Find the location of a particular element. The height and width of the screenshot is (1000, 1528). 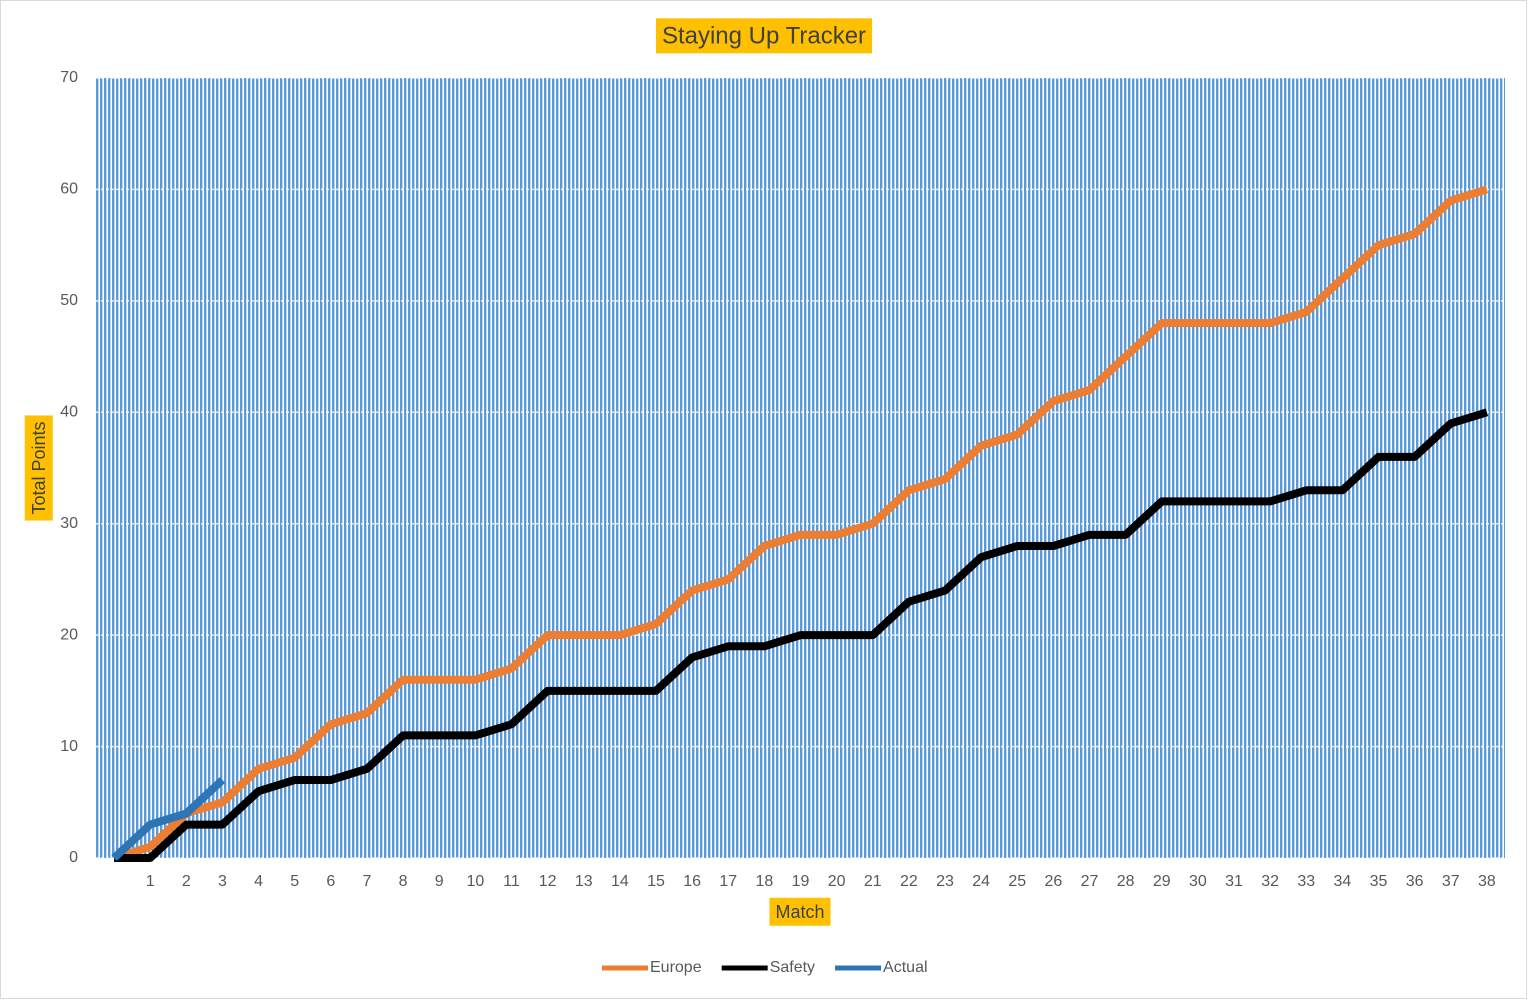

y-tick-label: 20 is located at coordinates (69, 634).